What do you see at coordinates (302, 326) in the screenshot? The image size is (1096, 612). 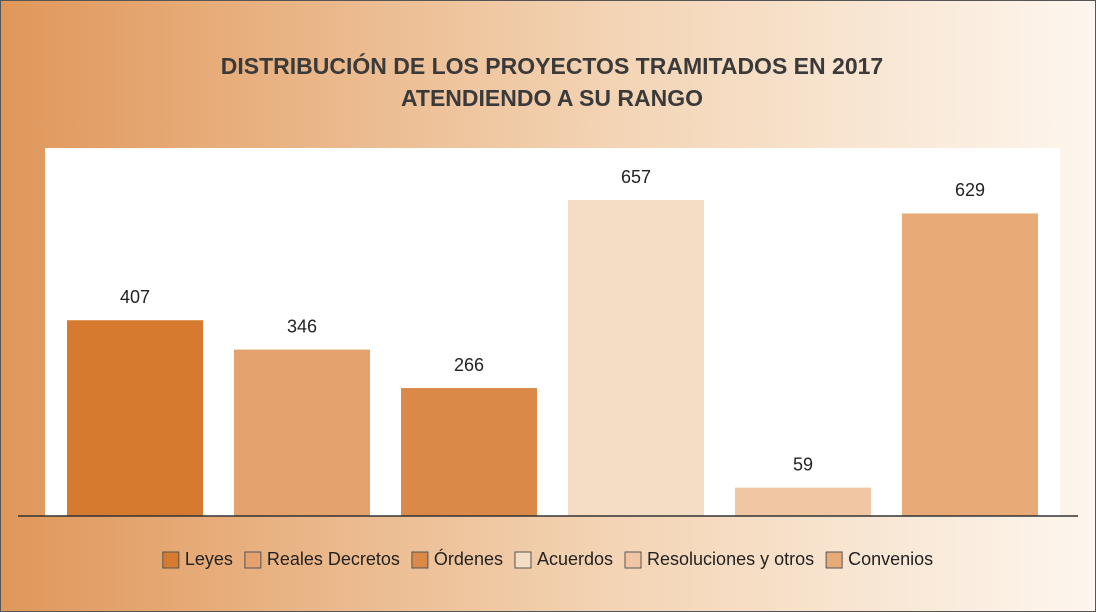 I see `value-label: 346` at bounding box center [302, 326].